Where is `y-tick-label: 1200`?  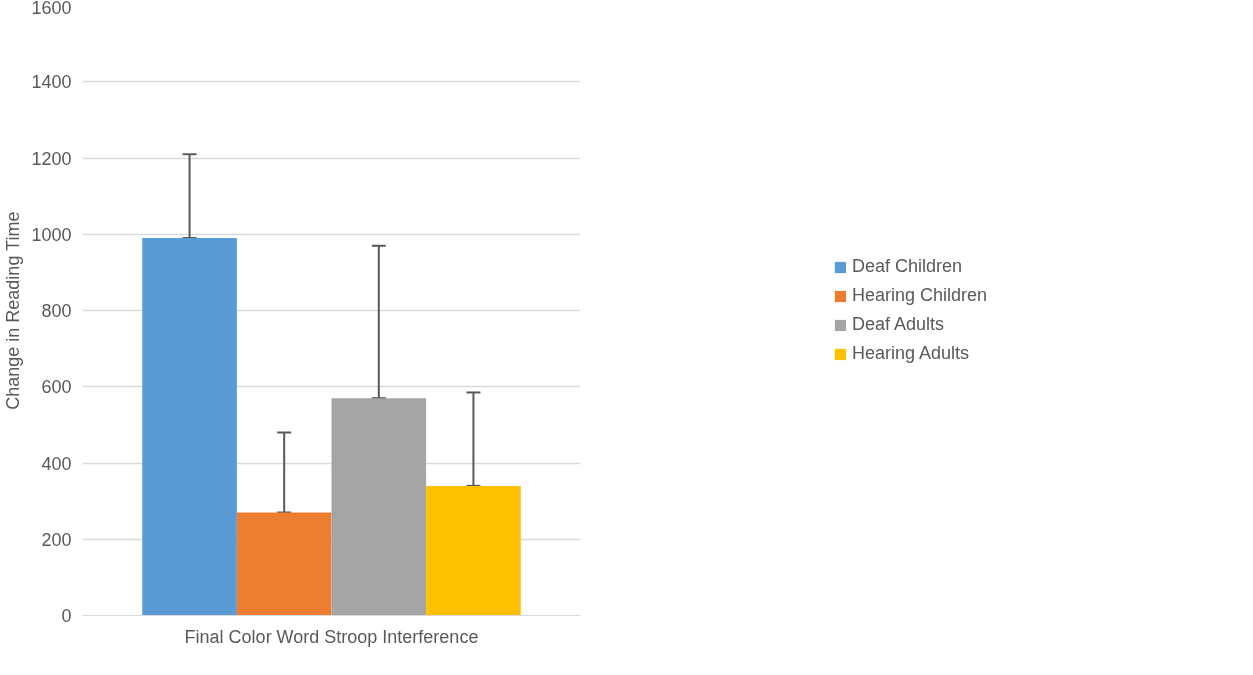 y-tick-label: 1200 is located at coordinates (51, 158).